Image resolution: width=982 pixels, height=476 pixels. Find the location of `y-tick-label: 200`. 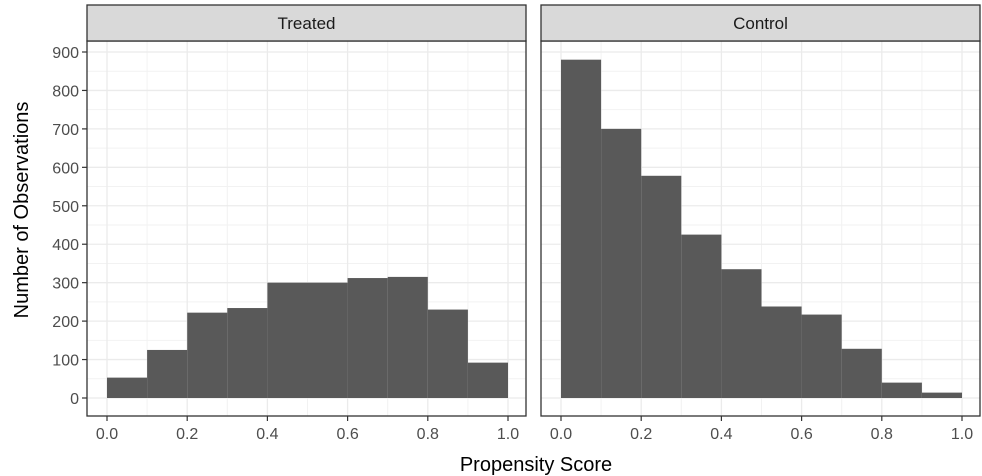

y-tick-label: 200 is located at coordinates (65, 322).